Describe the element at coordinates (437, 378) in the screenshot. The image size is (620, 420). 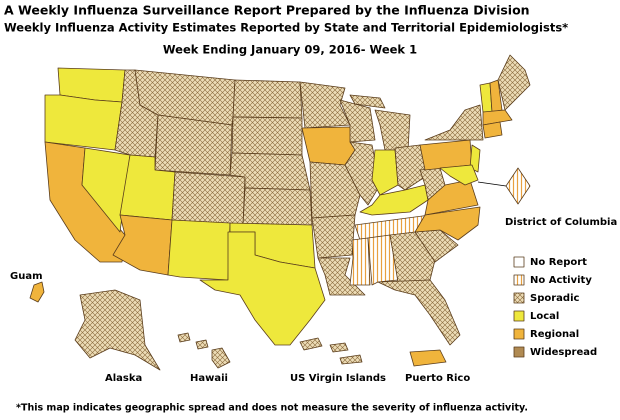
I see `pr-label: Puerto Rico` at that location.